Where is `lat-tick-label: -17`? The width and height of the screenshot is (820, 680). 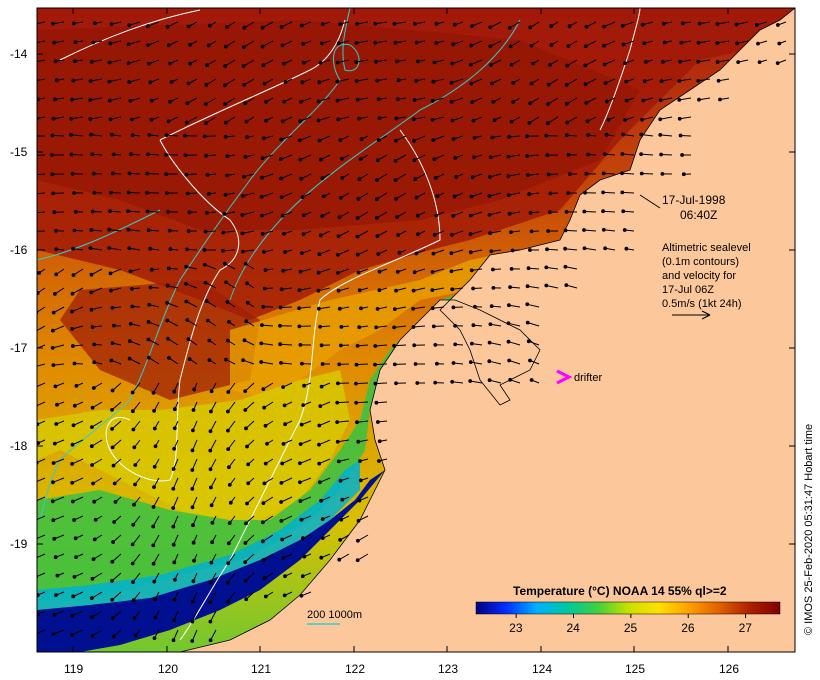
lat-tick-label: -17 is located at coordinates (19, 348).